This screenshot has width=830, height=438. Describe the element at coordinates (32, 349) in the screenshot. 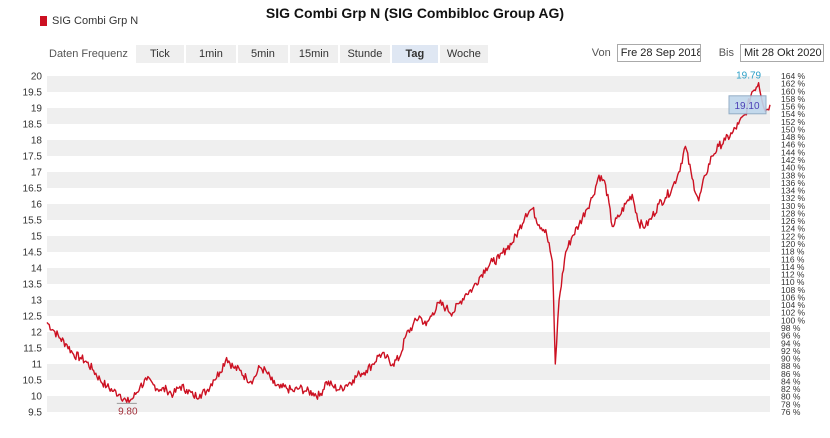

I see `y-tick-label: 11.5` at that location.